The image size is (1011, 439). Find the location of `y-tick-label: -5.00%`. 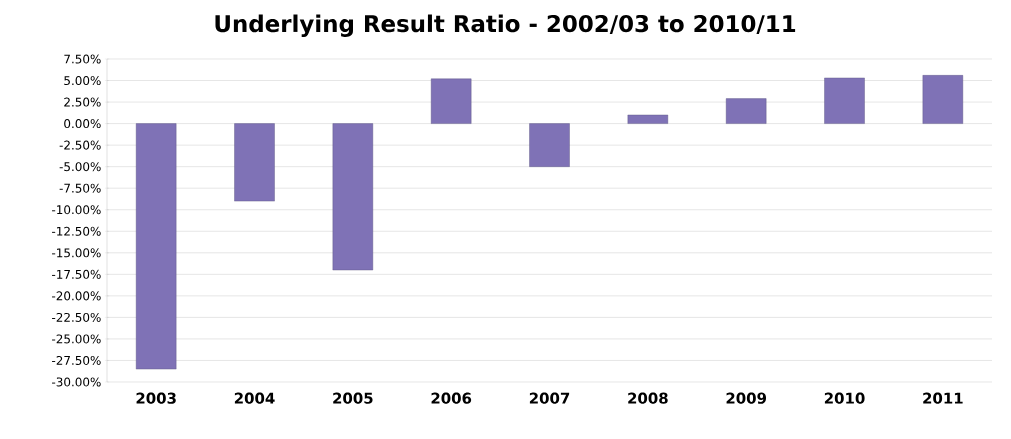

y-tick-label: -5.00% is located at coordinates (80, 167).